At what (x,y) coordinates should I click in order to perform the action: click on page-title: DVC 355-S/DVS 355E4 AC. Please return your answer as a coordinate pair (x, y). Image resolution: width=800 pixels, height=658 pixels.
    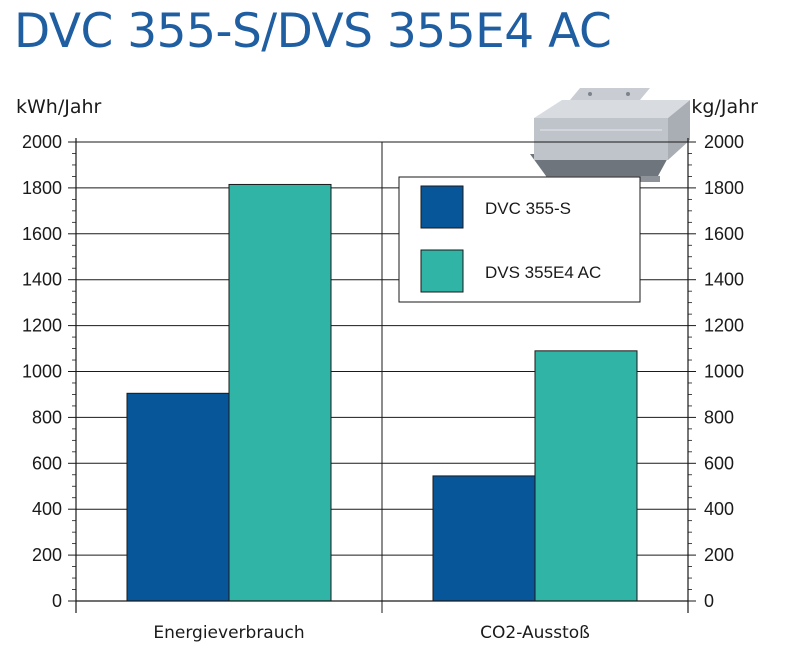
    Looking at the image, I should click on (313, 31).